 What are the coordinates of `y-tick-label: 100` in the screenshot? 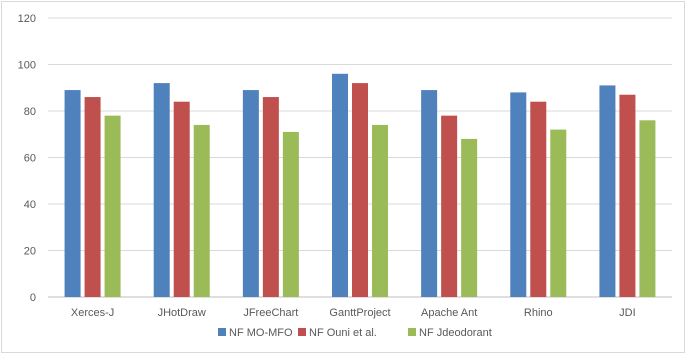 It's located at (27, 66).